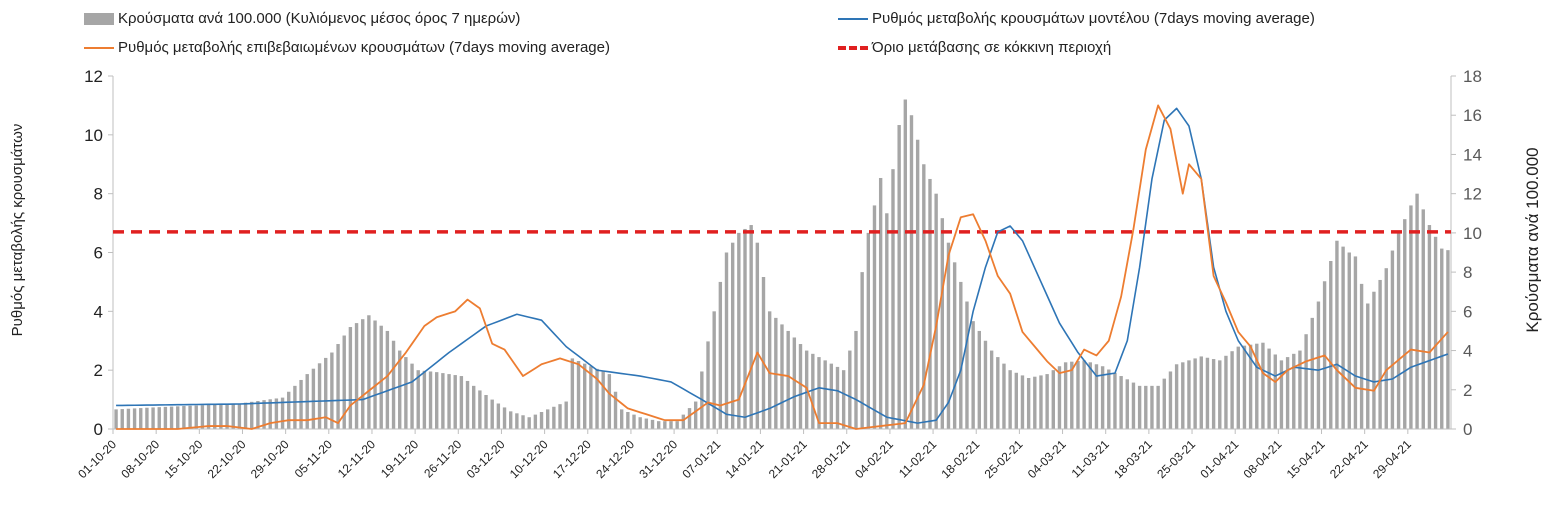 Image resolution: width=1558 pixels, height=513 pixels. I want to click on x-tick-label: 31-12-20, so click(658, 459).